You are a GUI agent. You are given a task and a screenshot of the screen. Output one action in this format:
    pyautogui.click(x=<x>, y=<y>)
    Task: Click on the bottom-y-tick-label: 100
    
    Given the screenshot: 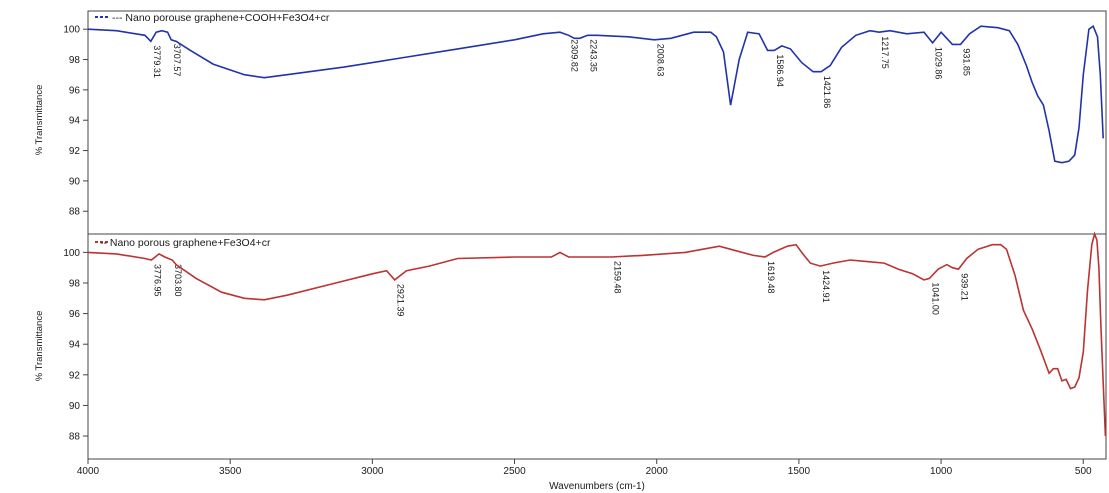 What is the action you would take?
    pyautogui.click(x=71, y=253)
    